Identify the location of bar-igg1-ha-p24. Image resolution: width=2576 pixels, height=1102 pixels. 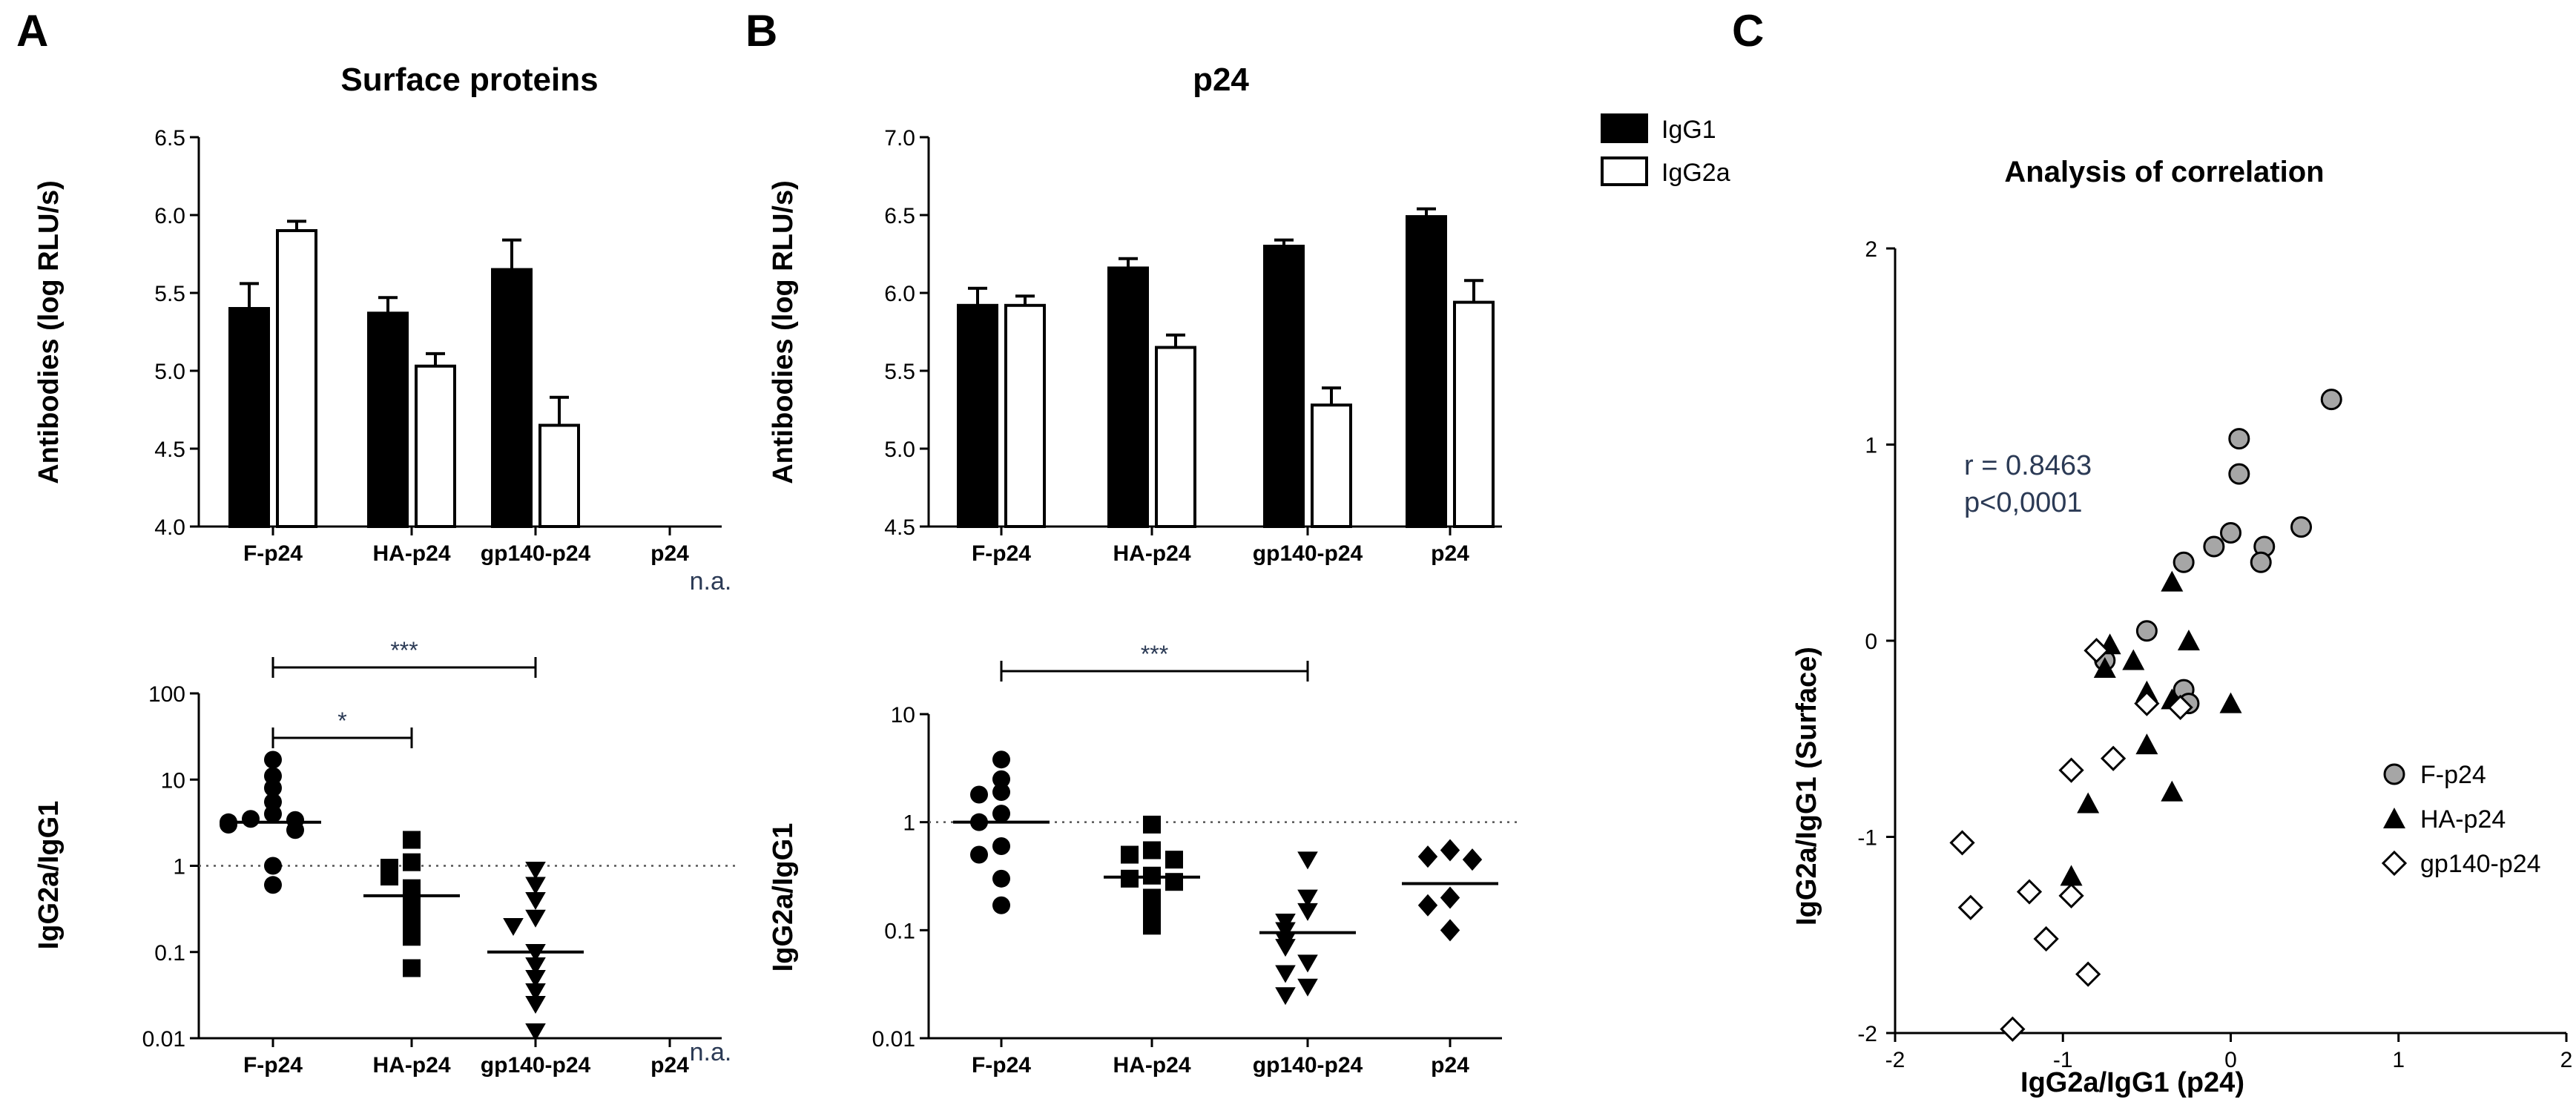
(388, 419).